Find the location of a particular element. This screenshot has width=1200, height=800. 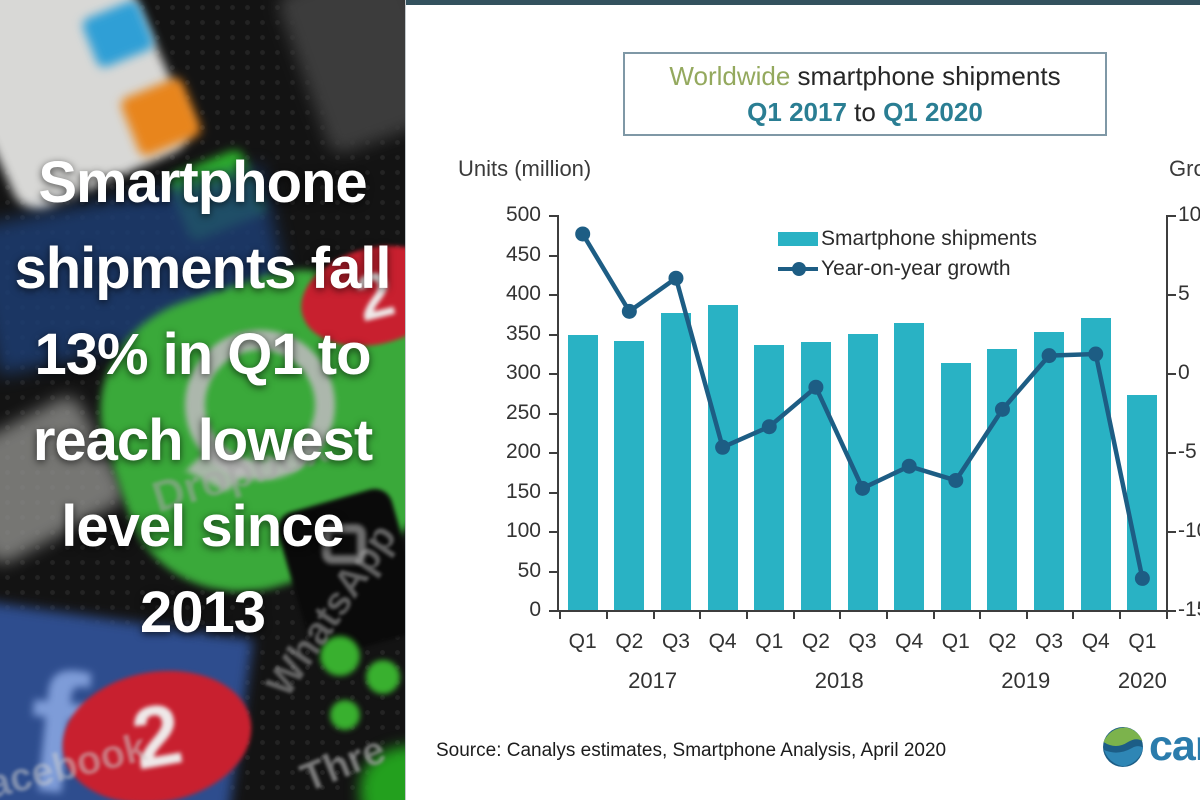

left-axis-tick-label: 400 is located at coordinates (523, 293).